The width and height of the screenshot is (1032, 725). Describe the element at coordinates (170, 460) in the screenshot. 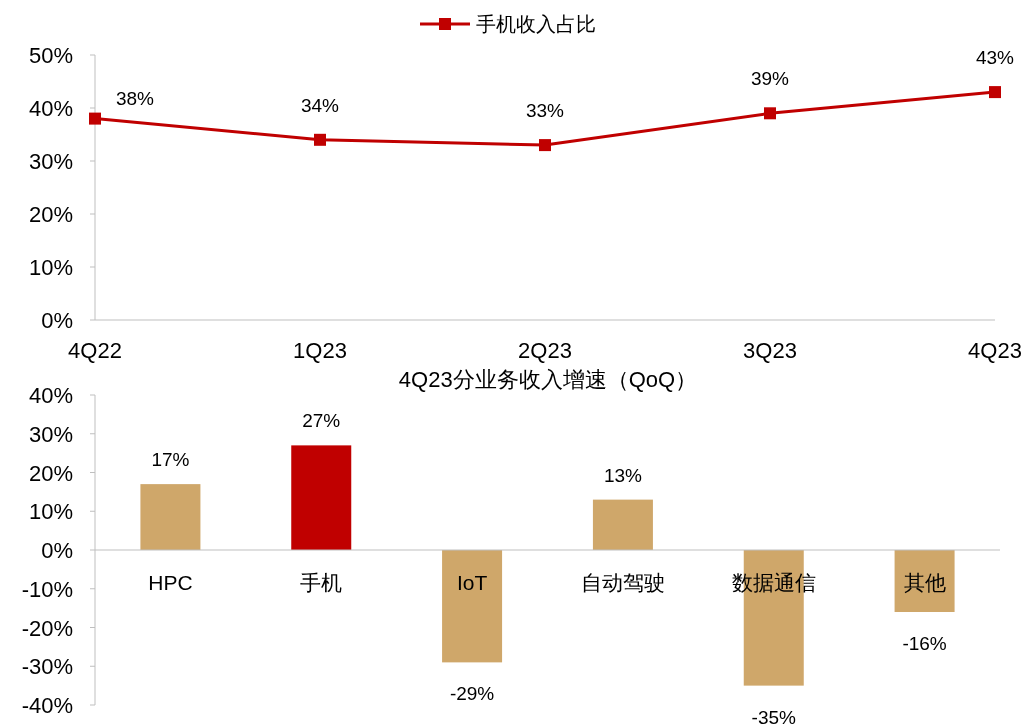

I see `data-label: 17%` at that location.